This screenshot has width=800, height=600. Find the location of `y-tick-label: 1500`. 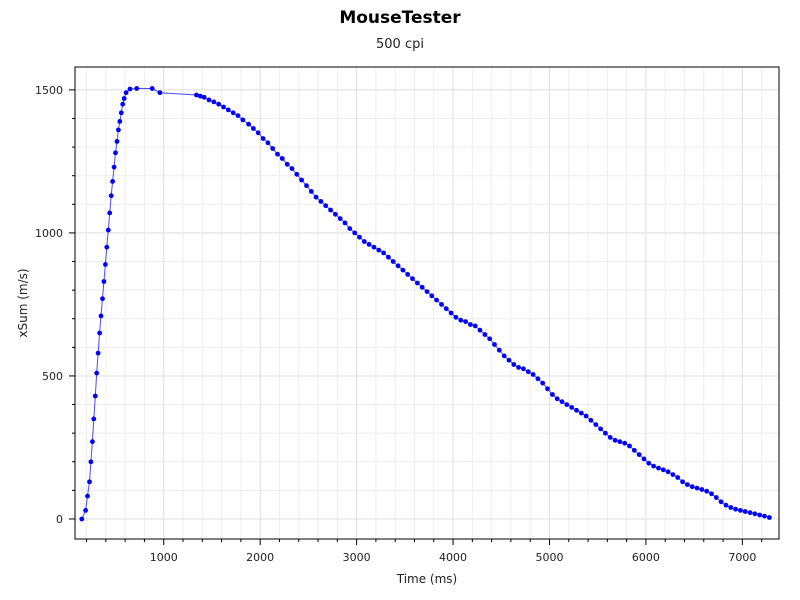

y-tick-label: 1500 is located at coordinates (49, 90).